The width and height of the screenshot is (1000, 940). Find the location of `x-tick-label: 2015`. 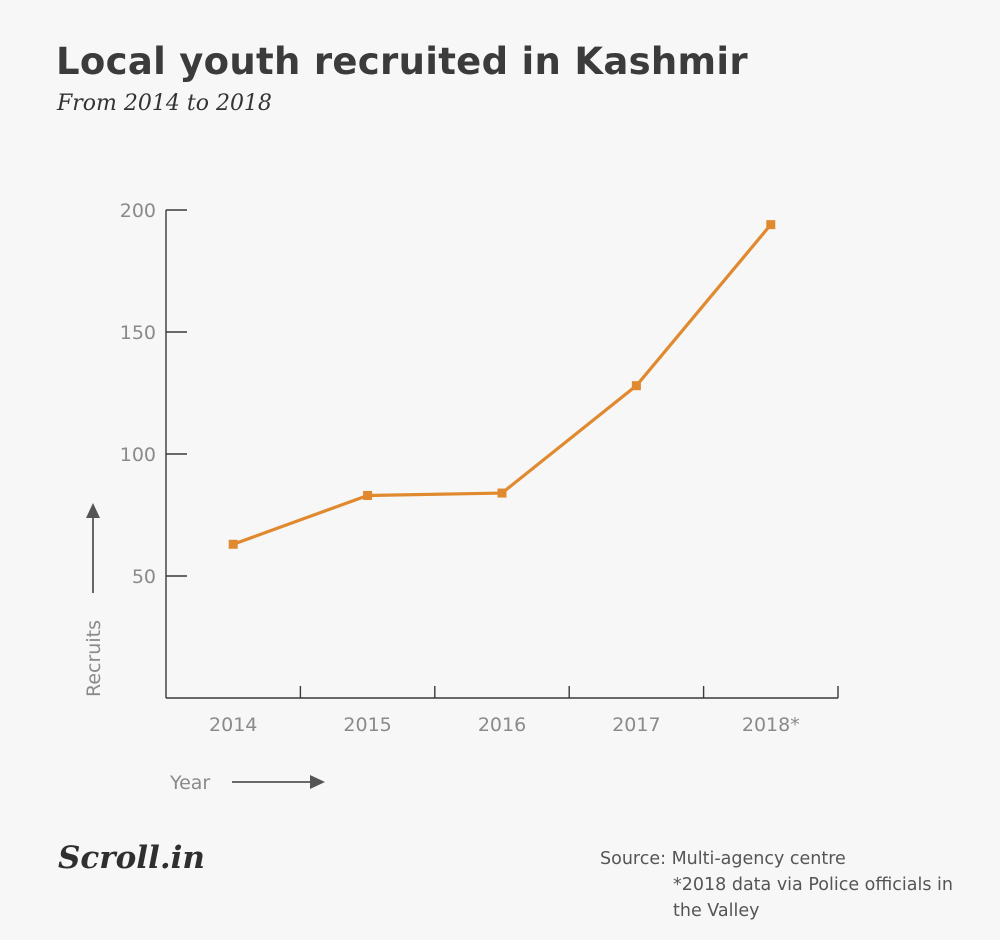

x-tick-label: 2015 is located at coordinates (367, 725).